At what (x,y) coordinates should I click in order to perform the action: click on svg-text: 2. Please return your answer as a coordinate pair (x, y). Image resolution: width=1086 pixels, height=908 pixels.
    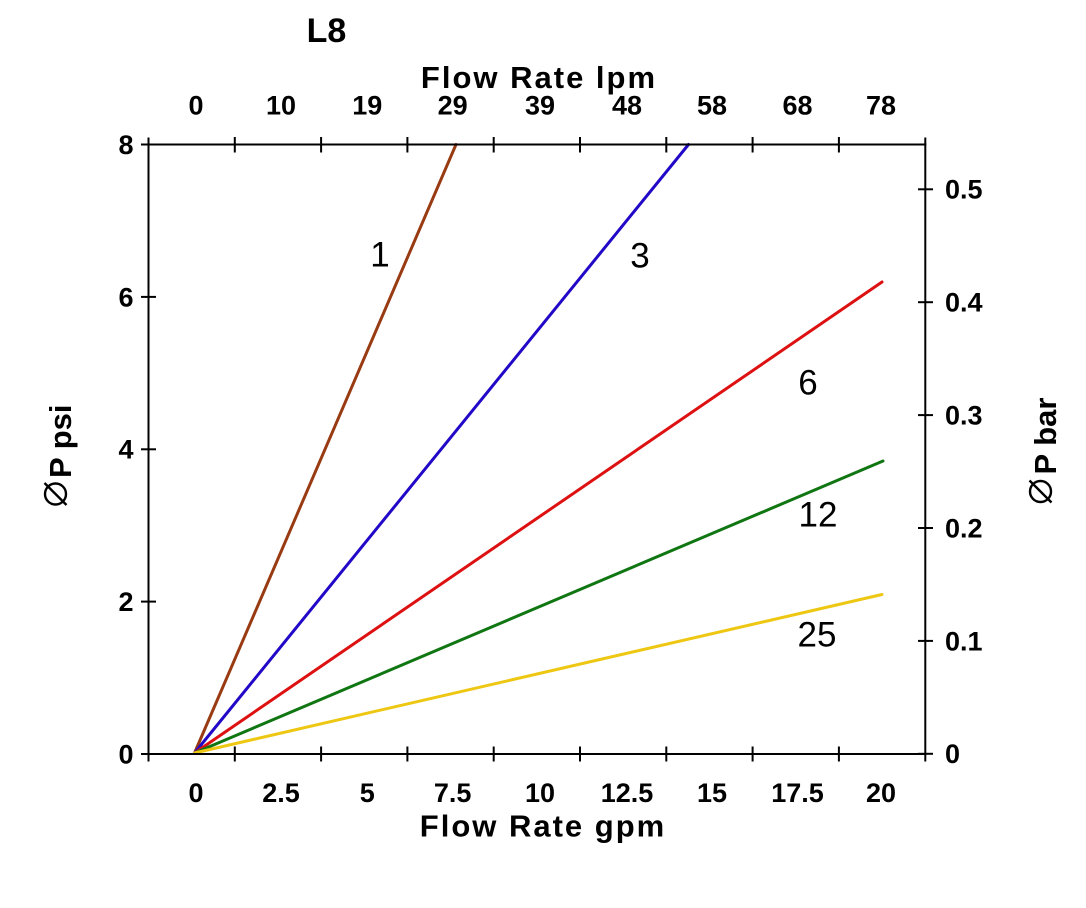
    Looking at the image, I should click on (125, 602).